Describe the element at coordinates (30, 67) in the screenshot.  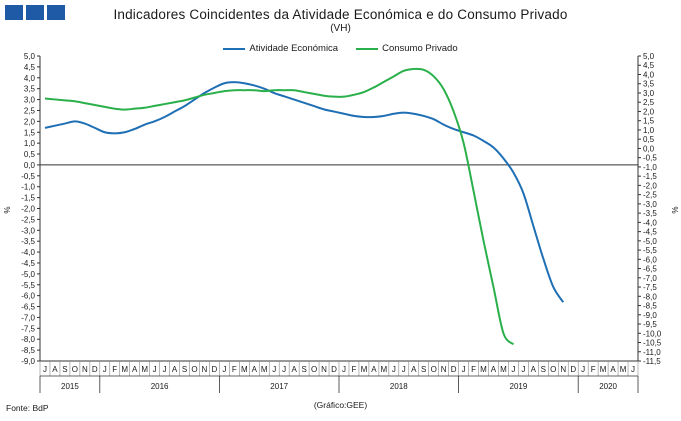
I see `left-tick-label: 4,5` at that location.